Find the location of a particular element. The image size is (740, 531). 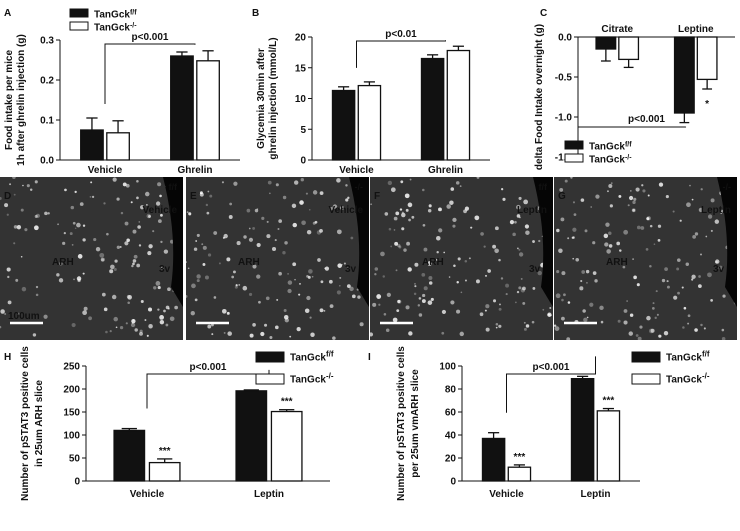

y-tick-label: -1.0 is located at coordinates (564, 118).